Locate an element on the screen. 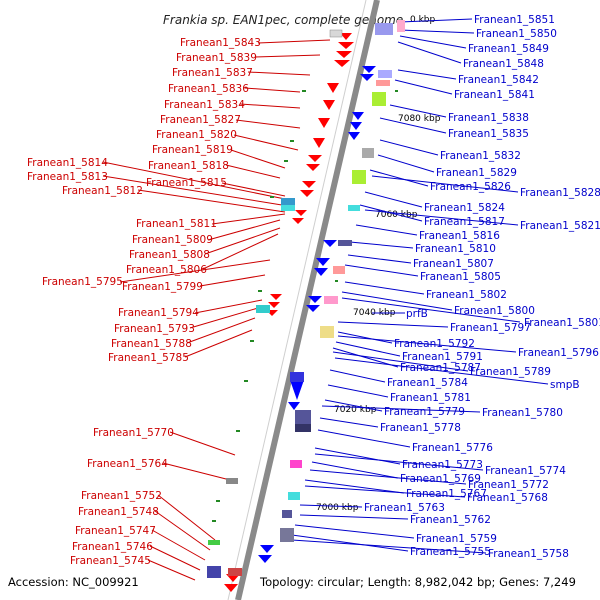 The image size is (600, 600). gene-label: Franean1_5829 is located at coordinates (476, 173).